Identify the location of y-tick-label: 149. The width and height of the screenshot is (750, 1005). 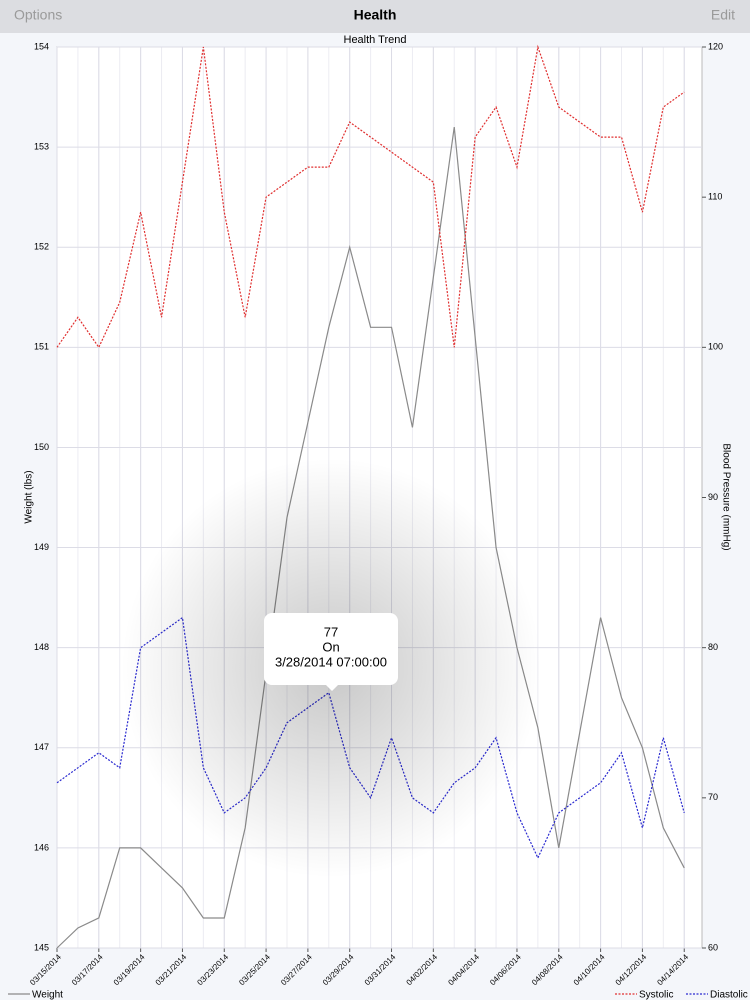
(41, 547).